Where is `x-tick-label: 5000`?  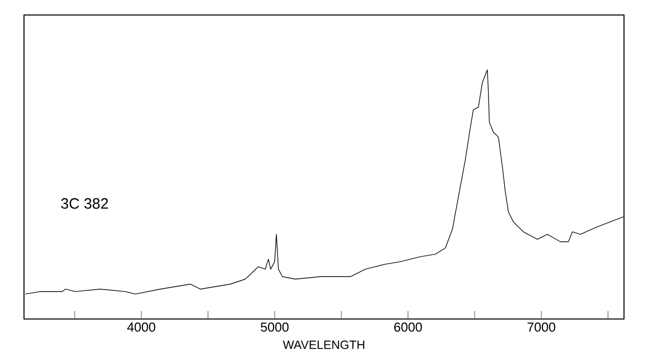
x-tick-label: 5000 is located at coordinates (274, 327).